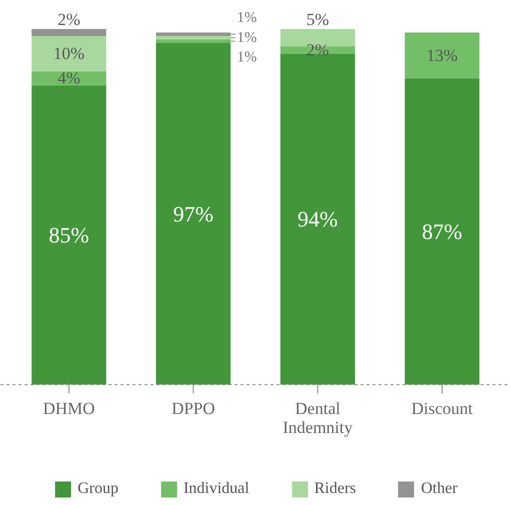 This screenshot has height=505, width=510. I want to click on data-label: 87%, so click(442, 231).